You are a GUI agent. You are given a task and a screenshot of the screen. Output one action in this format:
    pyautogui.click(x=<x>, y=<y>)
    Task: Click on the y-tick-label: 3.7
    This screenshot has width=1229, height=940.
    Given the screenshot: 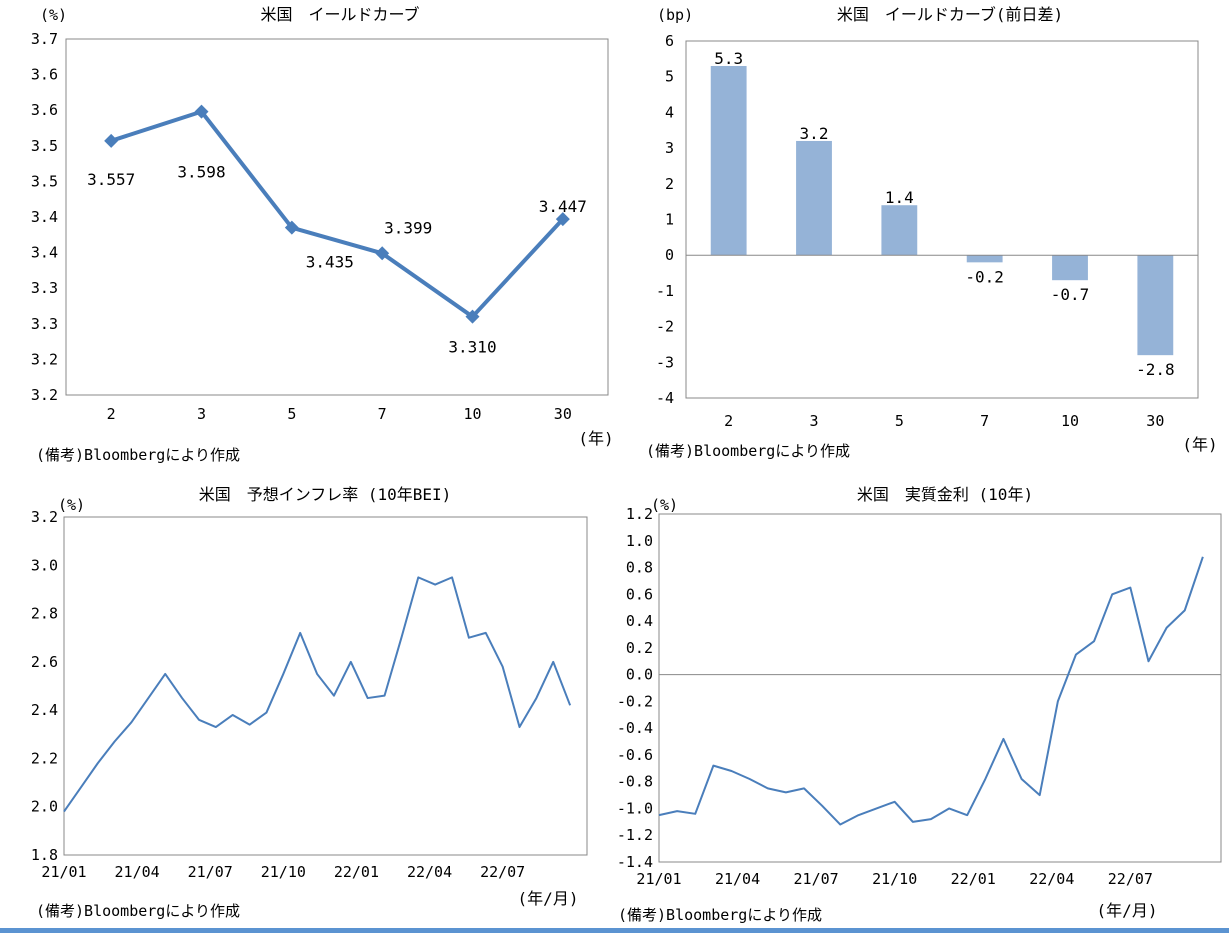 What is the action you would take?
    pyautogui.click(x=44, y=39)
    